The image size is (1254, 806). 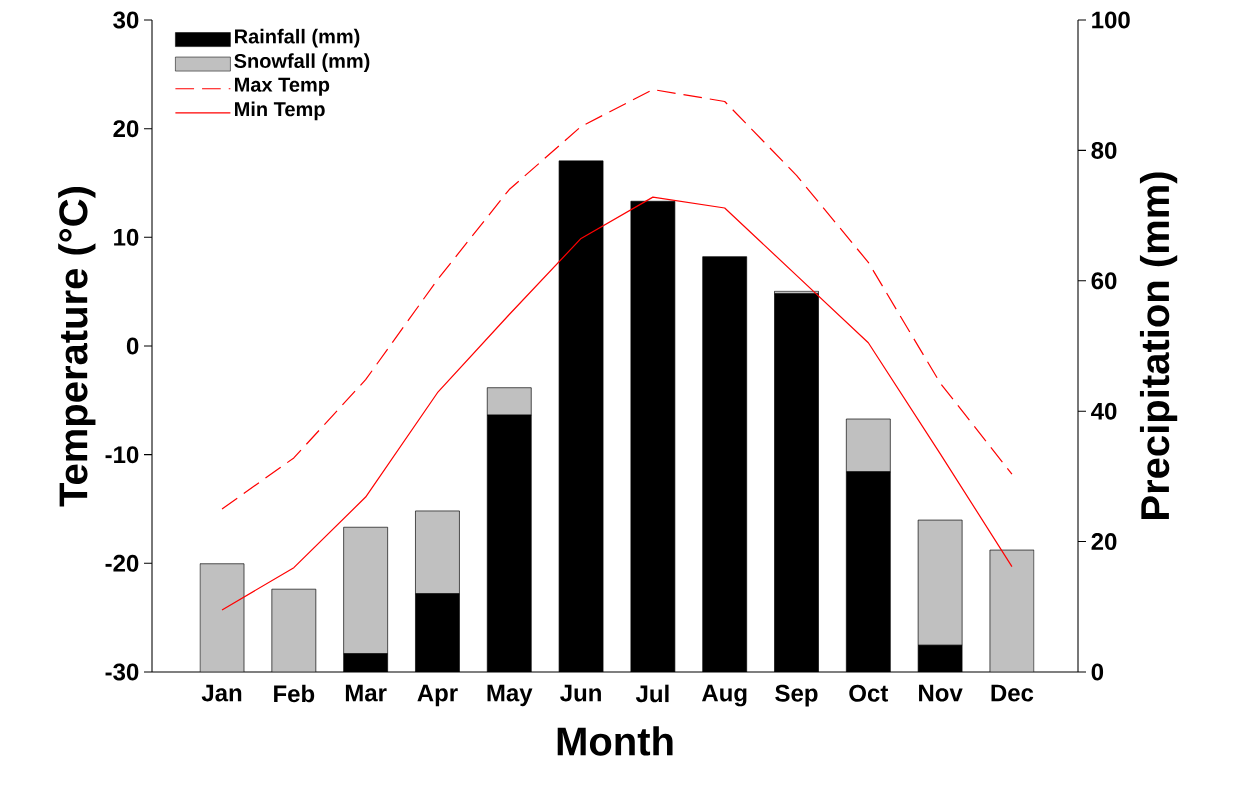 I want to click on x-tick-label: Dec, so click(x=1012, y=693).